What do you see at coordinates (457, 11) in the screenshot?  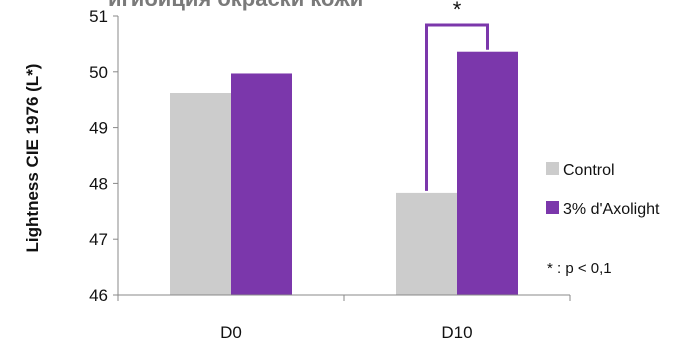 I see `significance-marker: *` at bounding box center [457, 11].